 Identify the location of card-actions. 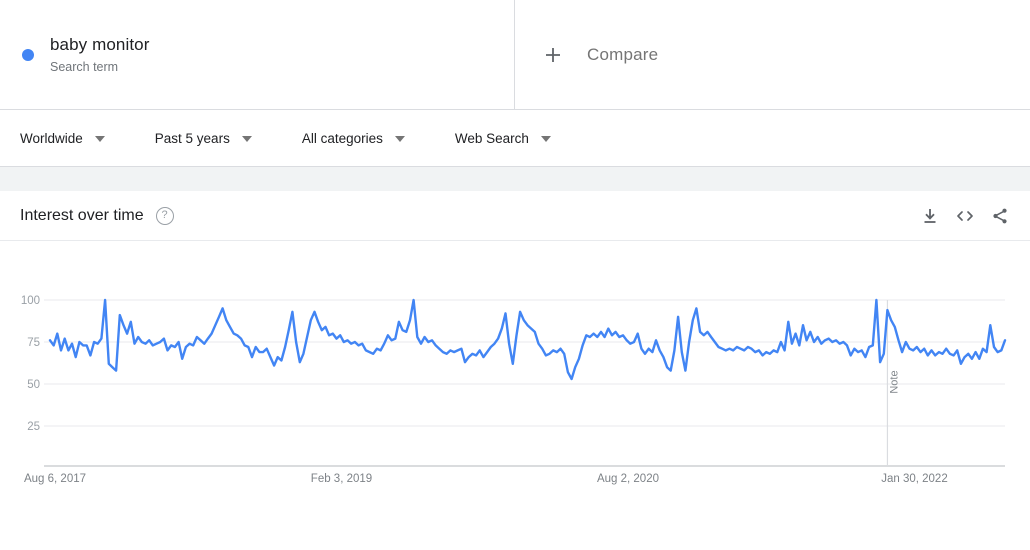
(965, 216).